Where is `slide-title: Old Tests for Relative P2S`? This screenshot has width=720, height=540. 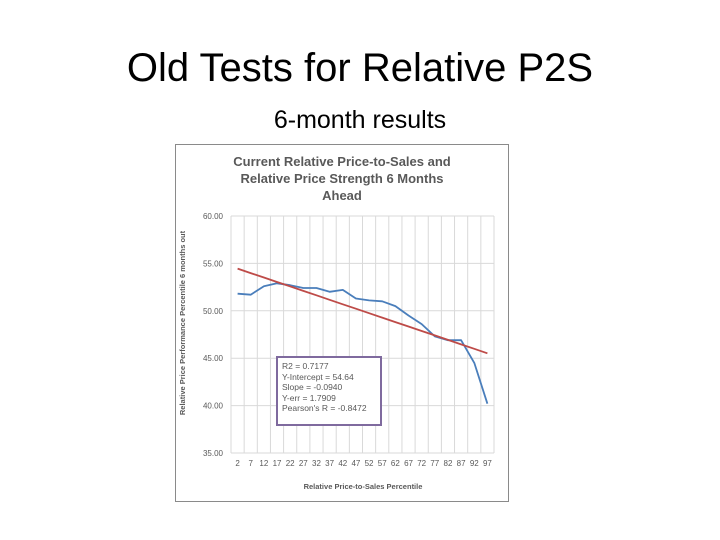
slide-title: Old Tests for Relative P2S is located at coordinates (360, 68).